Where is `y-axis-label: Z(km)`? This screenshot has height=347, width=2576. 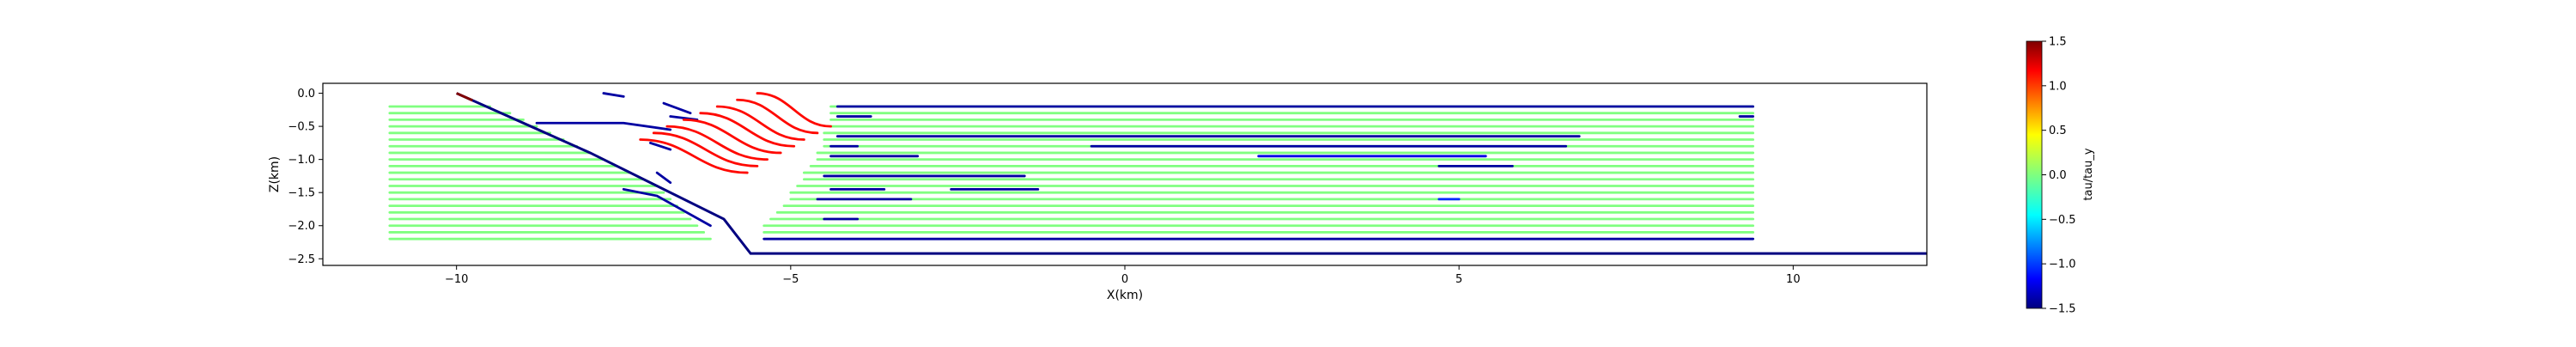 y-axis-label: Z(km) is located at coordinates (275, 174).